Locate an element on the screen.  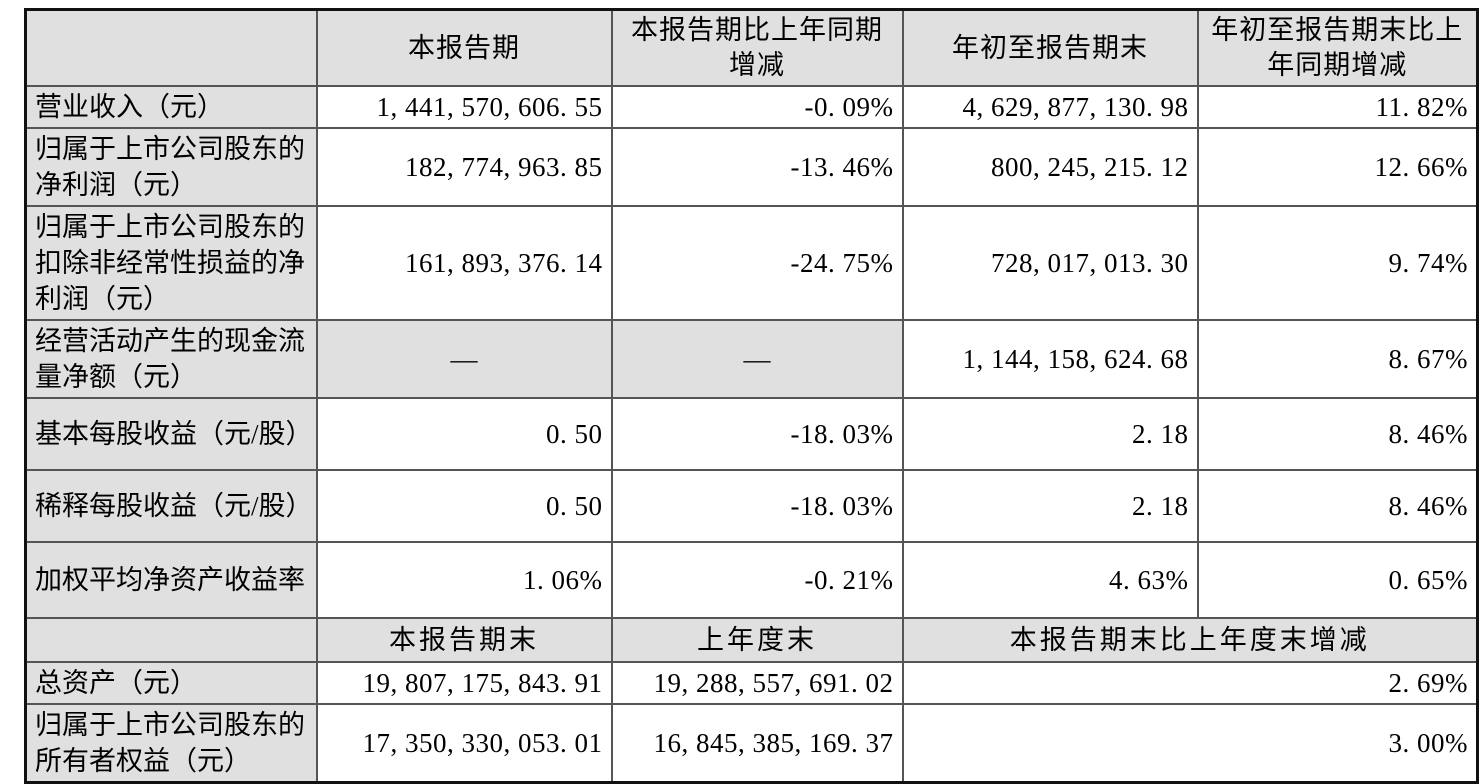
cell-deducted-net-profit-current: 161, 893, 376. 14 is located at coordinates (464, 263).